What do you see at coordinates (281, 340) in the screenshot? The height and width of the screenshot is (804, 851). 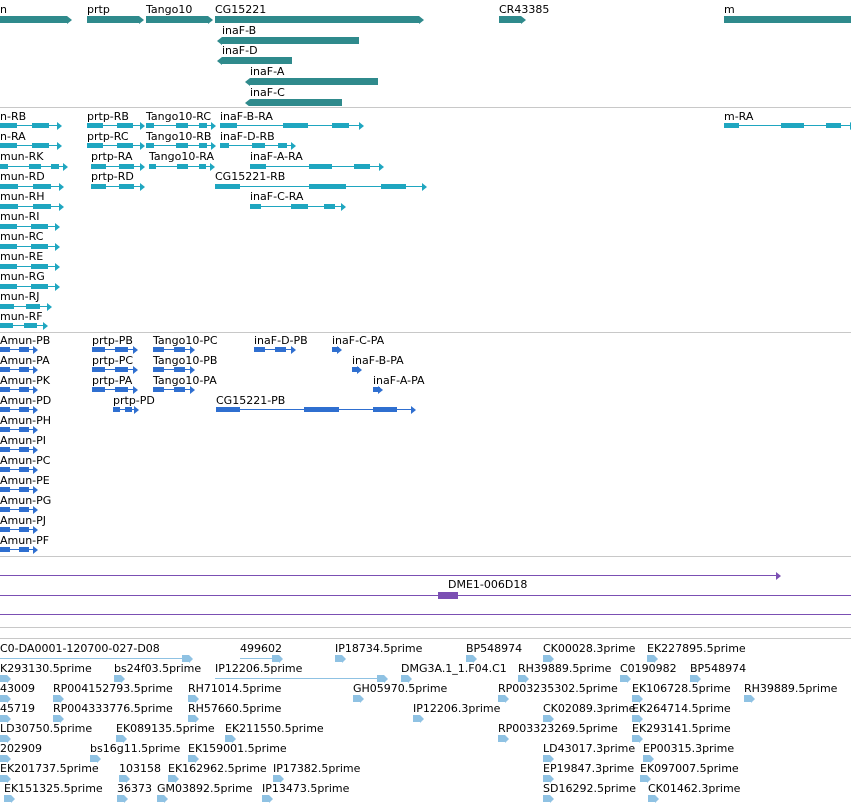 I see `feature-label: inaF-D-PB` at bounding box center [281, 340].